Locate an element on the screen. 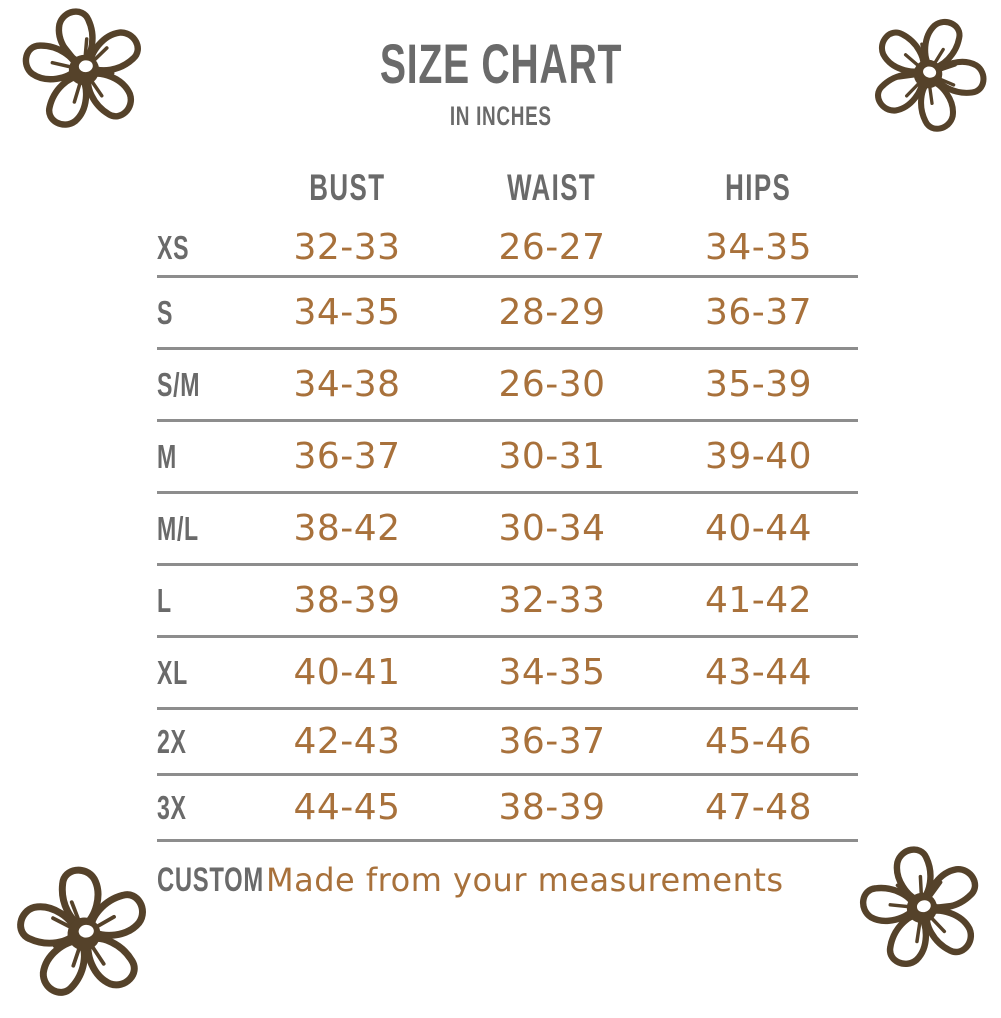 The image size is (1001, 1018). hips-value: 43-44 is located at coordinates (758, 672).